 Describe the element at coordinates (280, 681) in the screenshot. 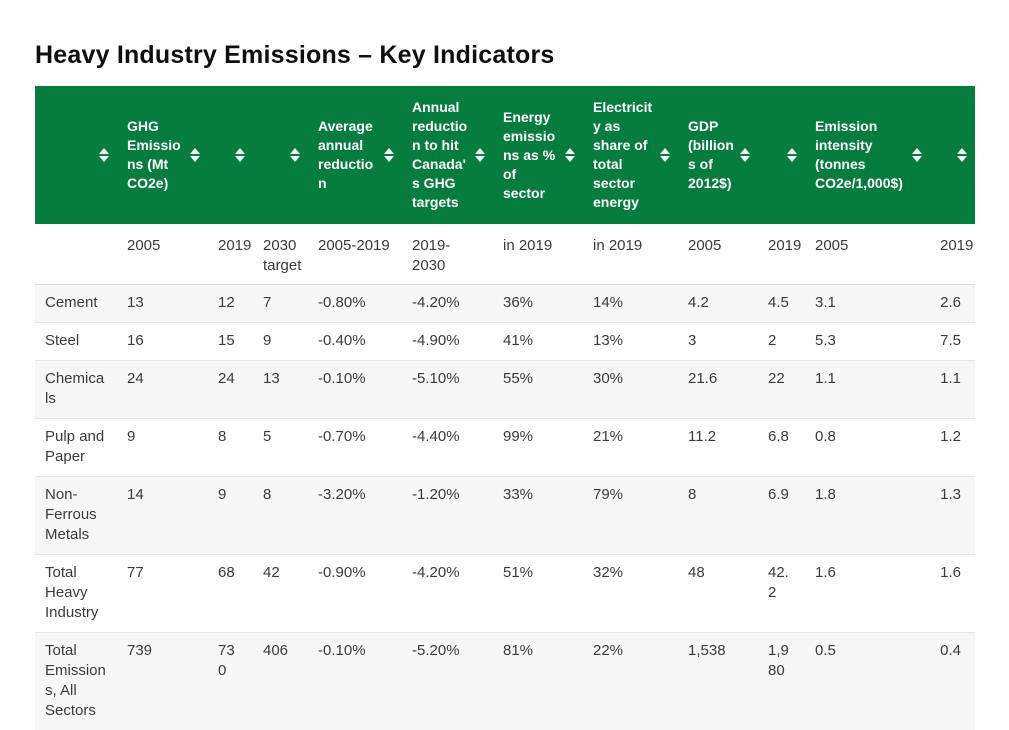

I see `cell: 406` at that location.